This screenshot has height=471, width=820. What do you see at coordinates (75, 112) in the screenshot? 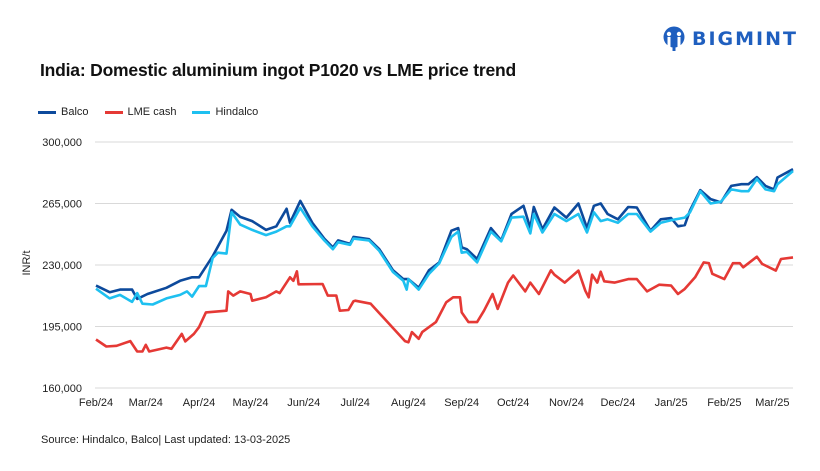
I see `legend-label-balco: Balco` at bounding box center [75, 112].